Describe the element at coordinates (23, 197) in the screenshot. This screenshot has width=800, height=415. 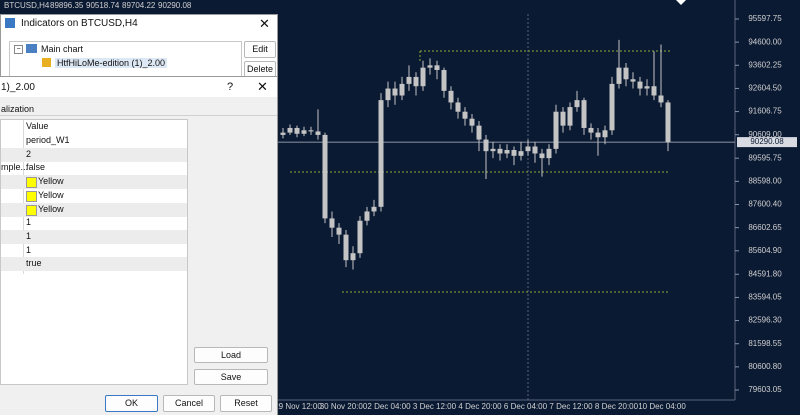
I see `column-divider` at that location.